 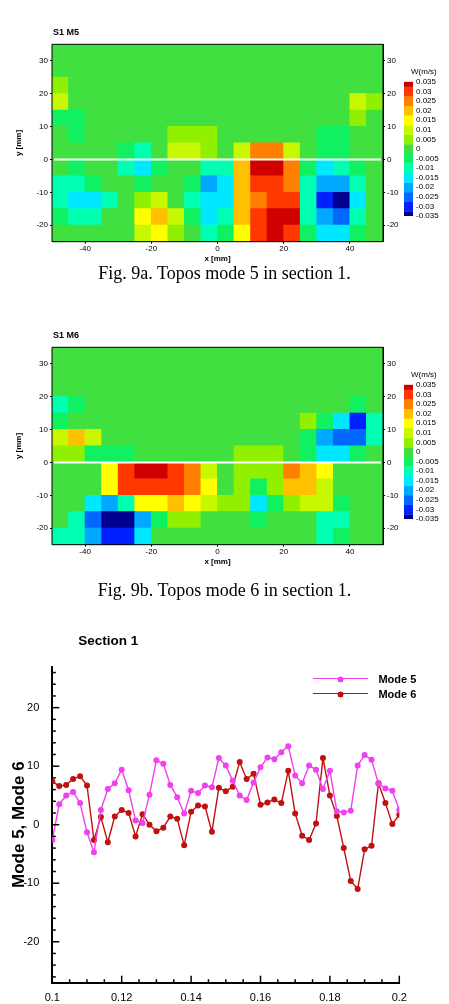 What do you see at coordinates (52, 997) in the screenshot?
I see `x-tick-label: 0.1` at bounding box center [52, 997].